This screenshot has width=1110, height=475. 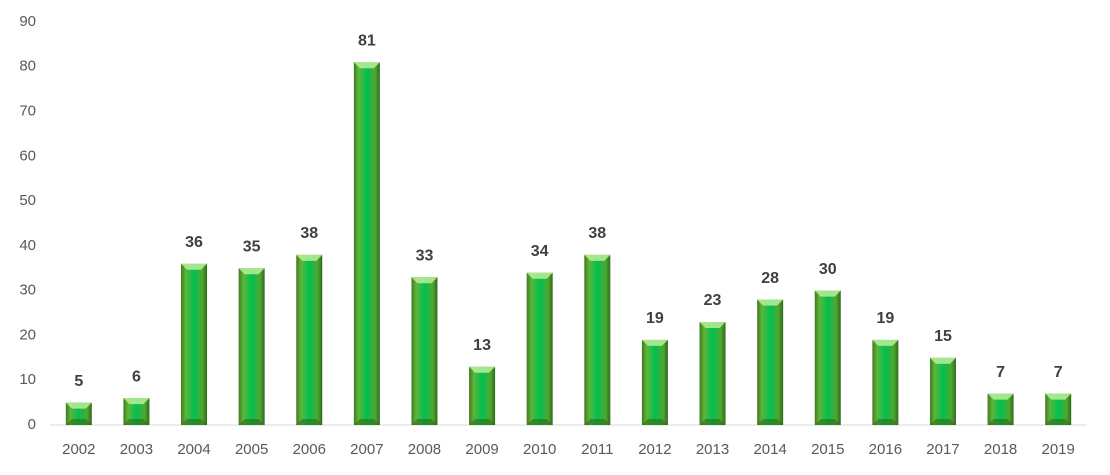 What do you see at coordinates (769, 449) in the screenshot?
I see `x-tick-label: 2014` at bounding box center [769, 449].